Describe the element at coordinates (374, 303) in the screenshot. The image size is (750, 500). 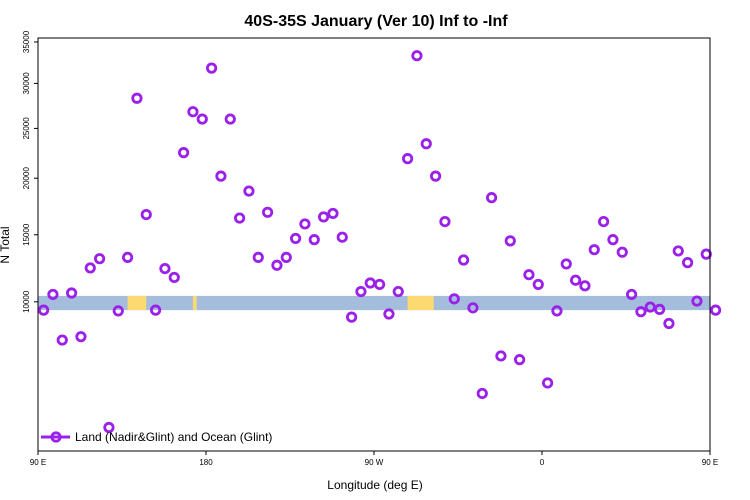
I see `ocean-band` at that location.